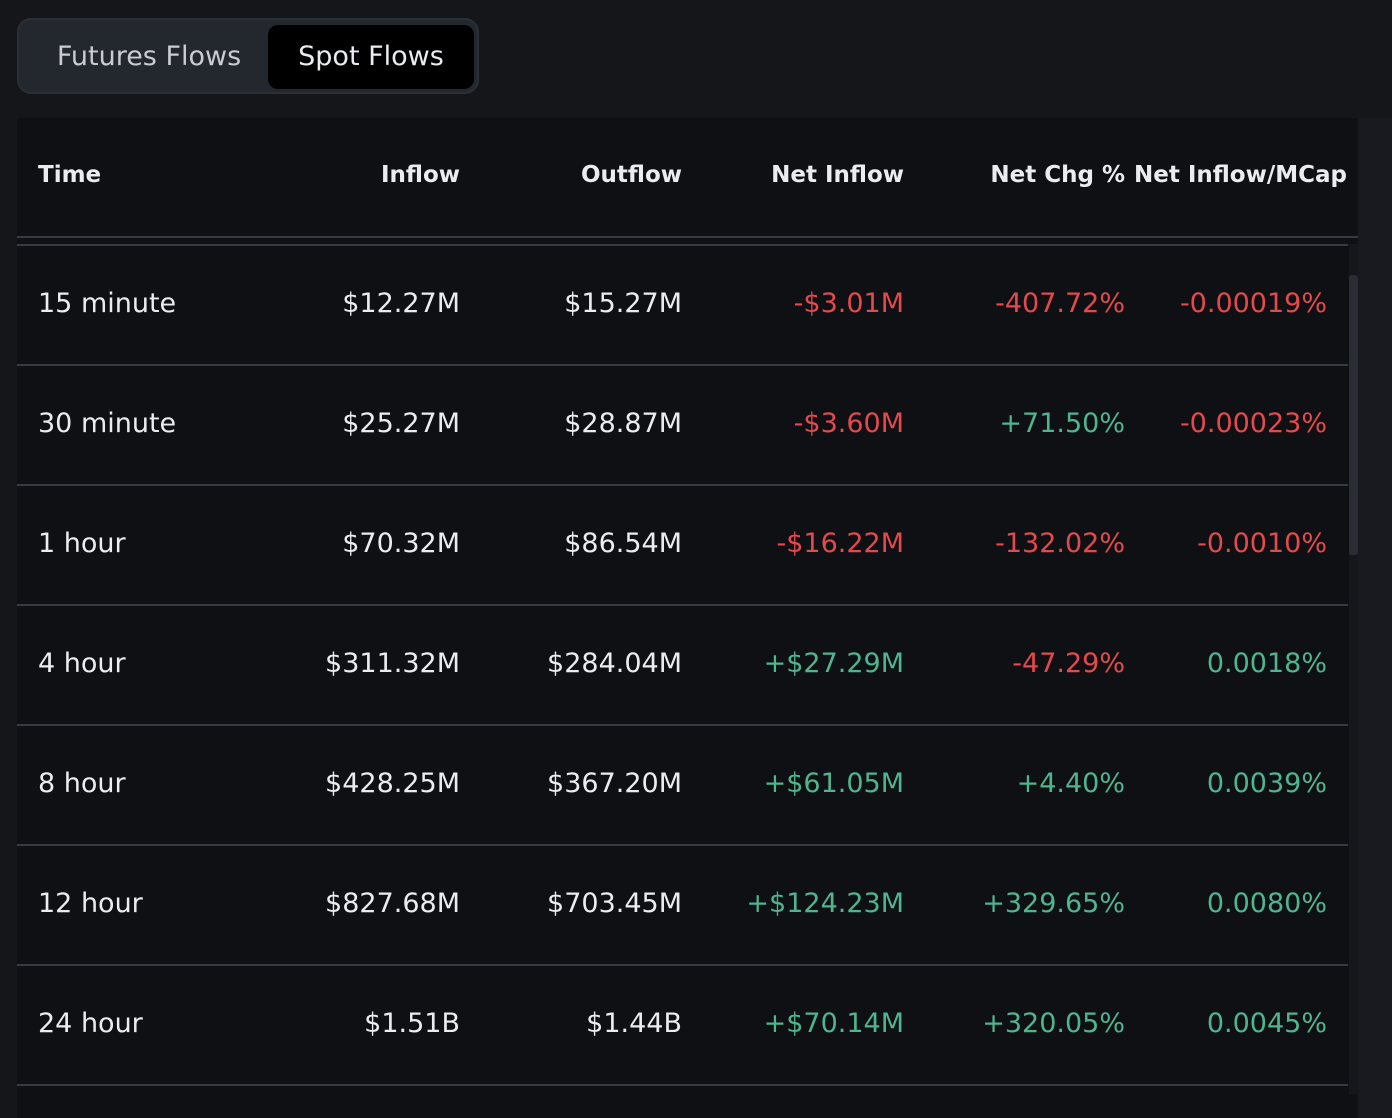 This screenshot has height=1118, width=1392. Describe the element at coordinates (1266, 903) in the screenshot. I see `cell-net-inflow-mcap: 0.0080%` at that location.